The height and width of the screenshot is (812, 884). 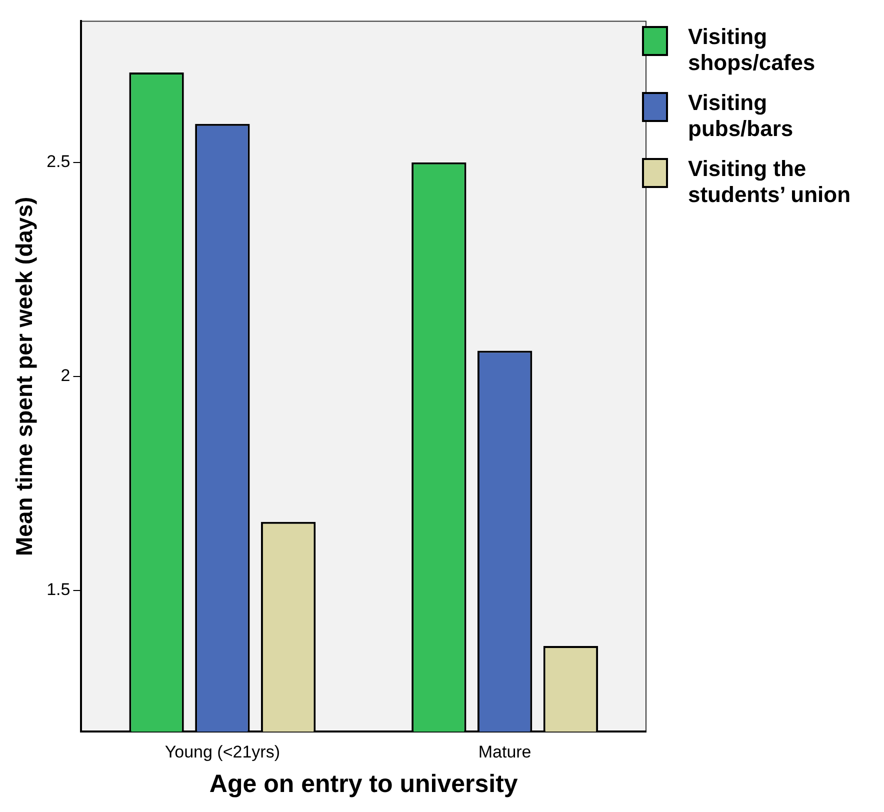 What do you see at coordinates (58, 590) in the screenshot?
I see `y-tick-label: 1.5` at bounding box center [58, 590].